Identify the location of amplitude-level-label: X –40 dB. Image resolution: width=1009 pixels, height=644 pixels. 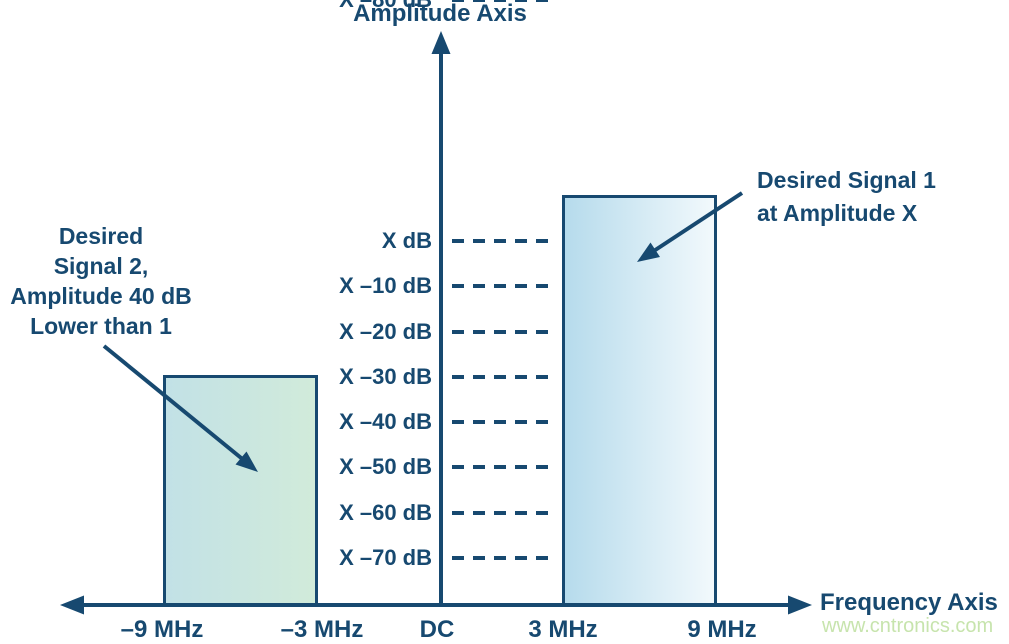
(385, 421).